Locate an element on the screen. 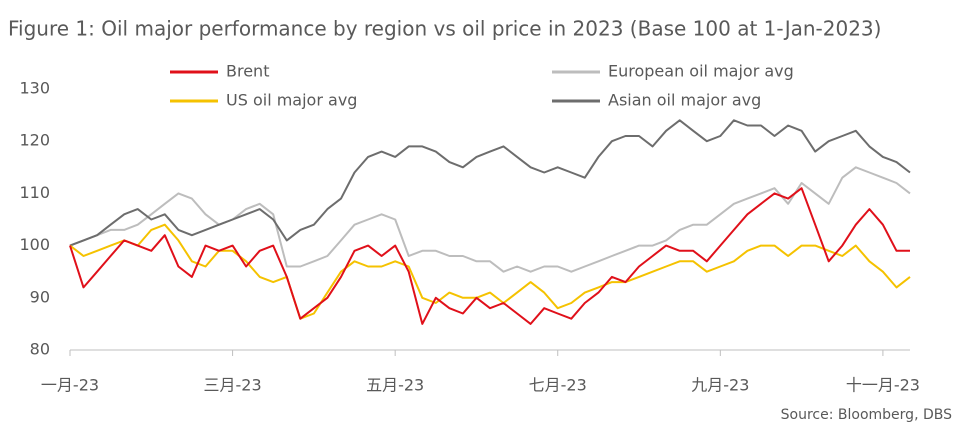  legend-label: Brent is located at coordinates (247, 71).